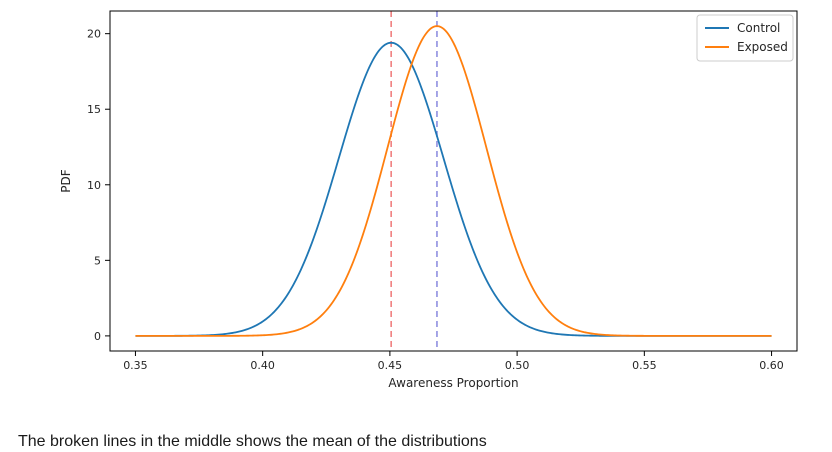 The height and width of the screenshot is (452, 832). What do you see at coordinates (97, 260) in the screenshot?
I see `y-tick-label: 5` at bounding box center [97, 260].